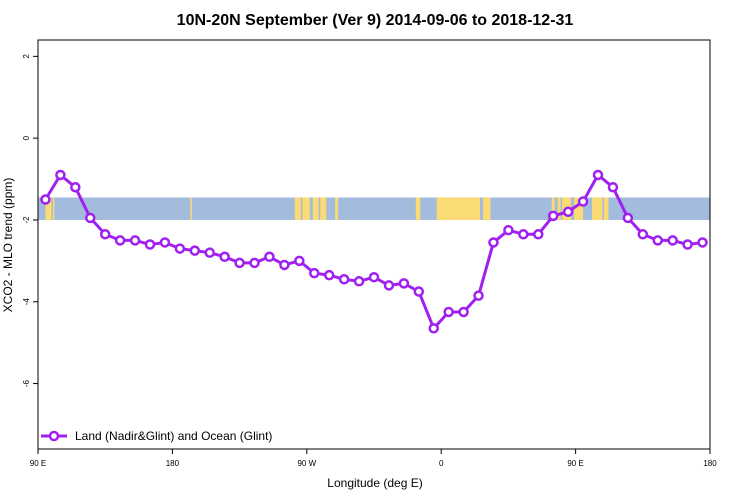 This screenshot has height=500, width=750. I want to click on y-tick-label: -6, so click(26, 383).